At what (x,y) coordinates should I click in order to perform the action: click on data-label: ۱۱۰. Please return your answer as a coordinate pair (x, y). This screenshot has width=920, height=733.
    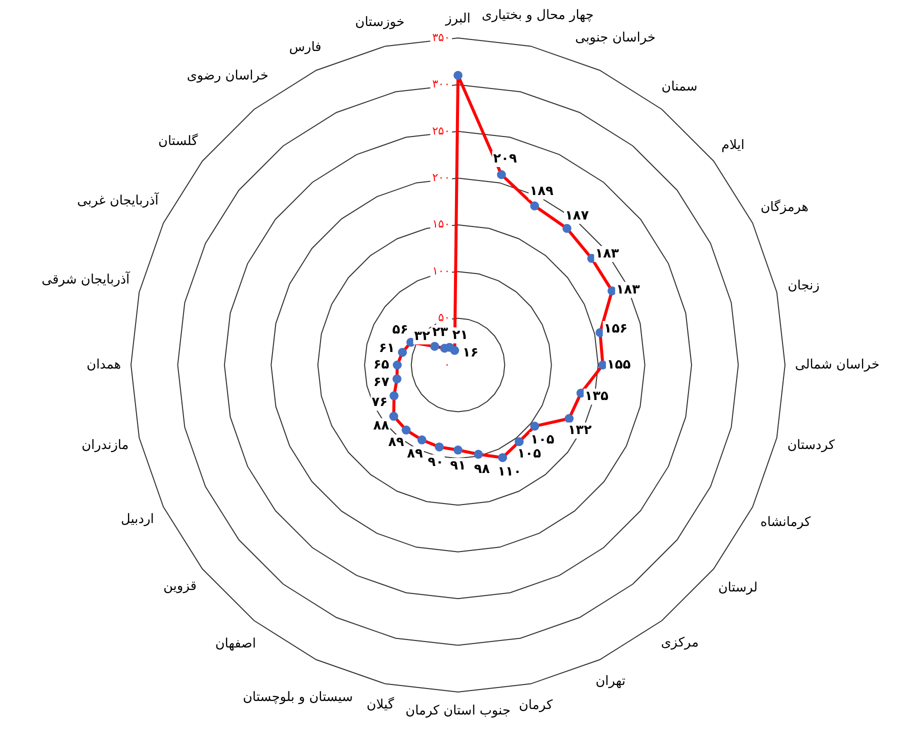
    Looking at the image, I should click on (510, 472).